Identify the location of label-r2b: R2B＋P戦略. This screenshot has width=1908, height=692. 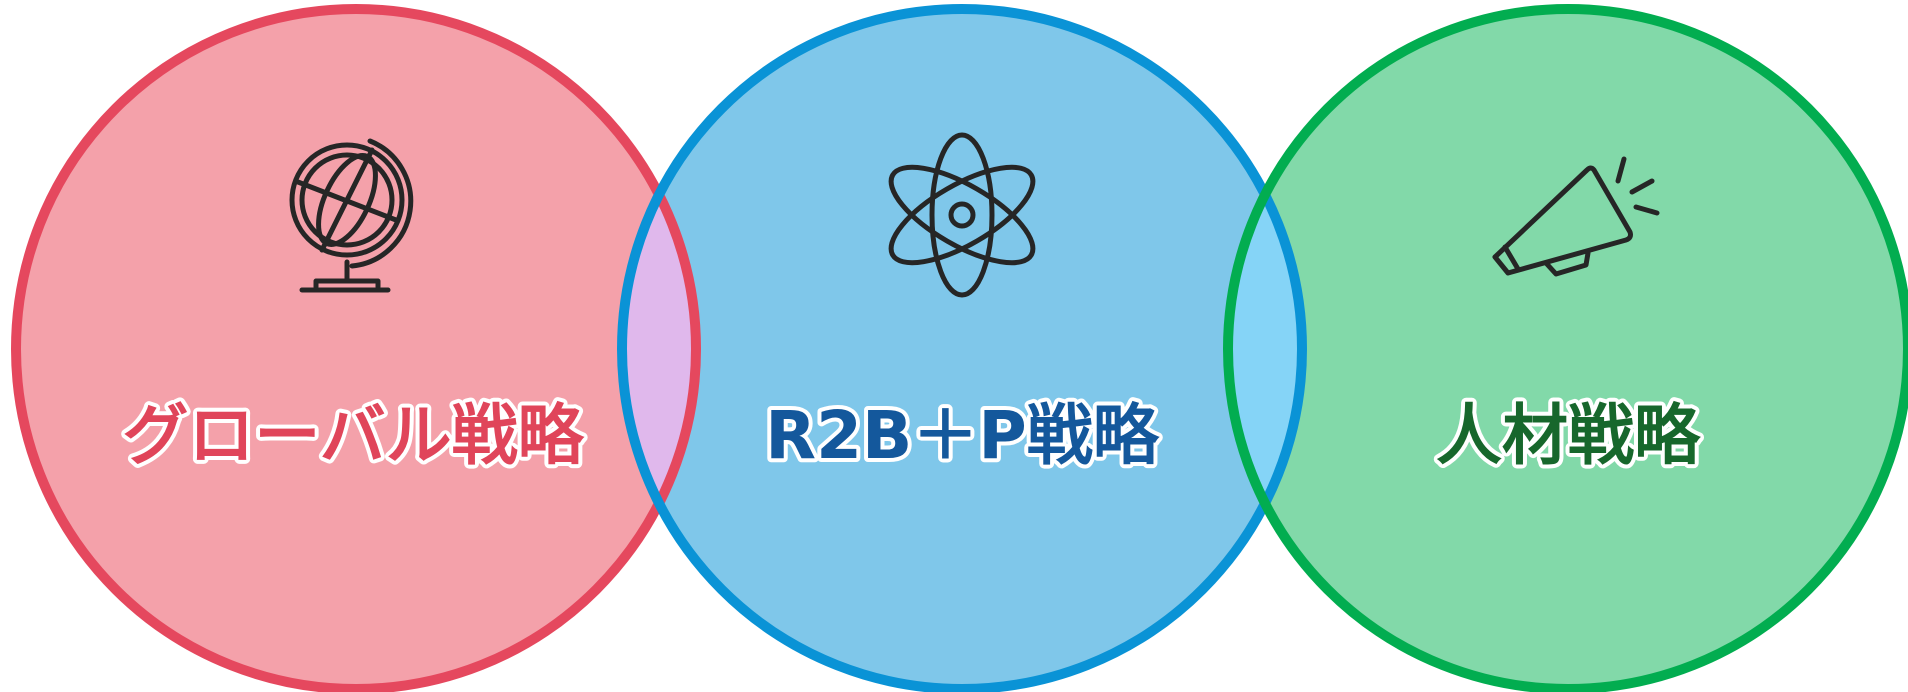
(962, 435).